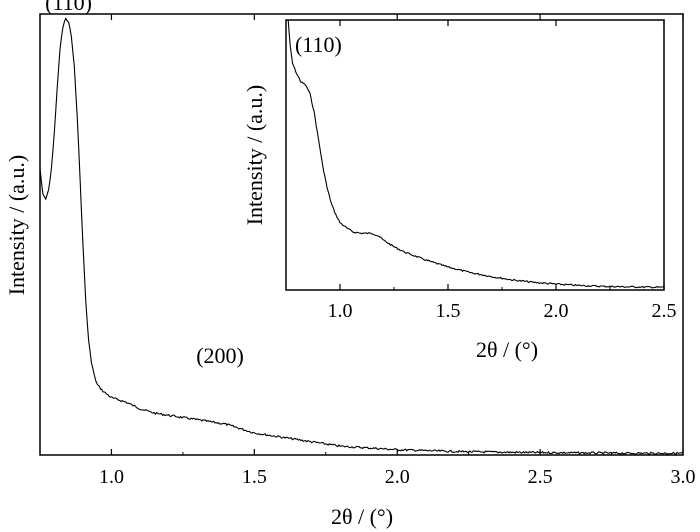 Image resolution: width=700 pixels, height=532 pixels. What do you see at coordinates (362, 516) in the screenshot?
I see `main-x-axis-label: 2θ / (°)` at bounding box center [362, 516].